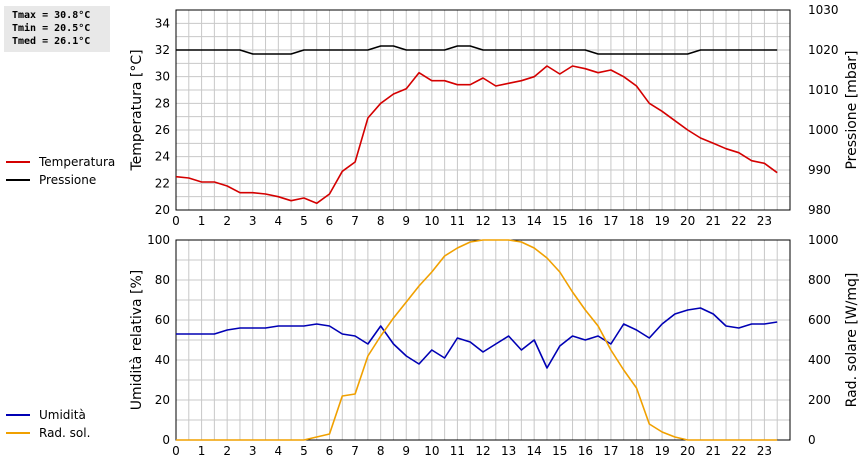 This screenshot has width=860, height=460. I want to click on bottom-y-axis-title: Umidità relativa [%], so click(137, 340).